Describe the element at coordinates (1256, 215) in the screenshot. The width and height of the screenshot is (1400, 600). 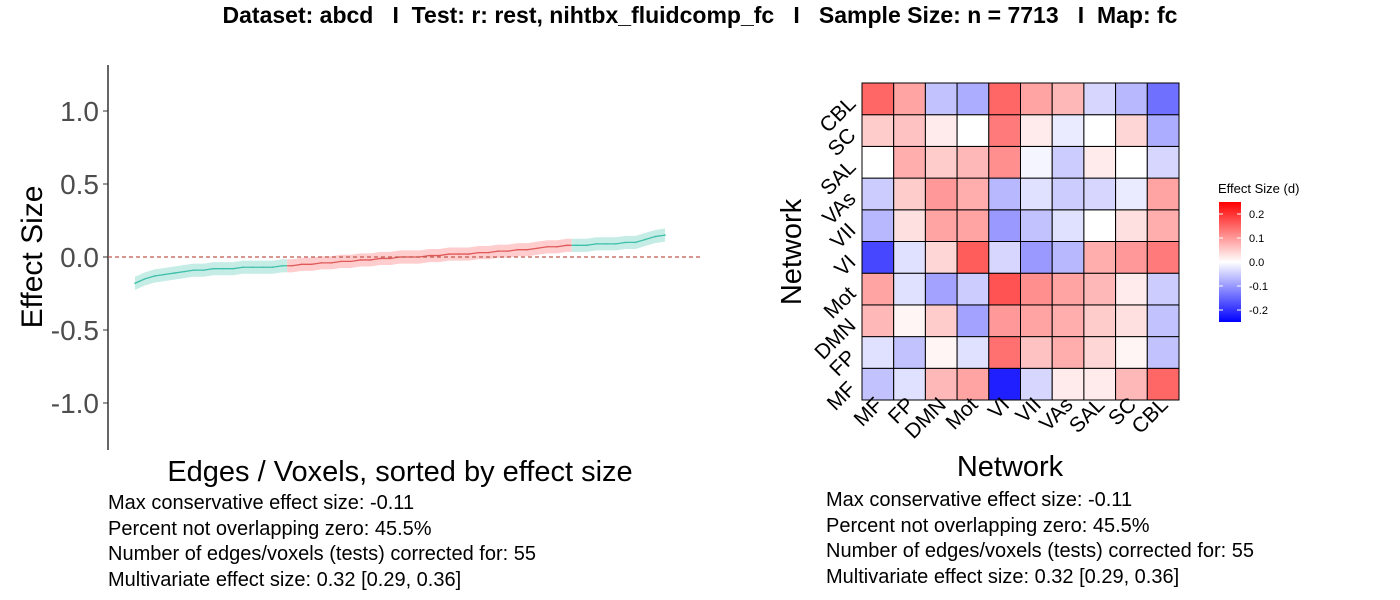
I see `legend-tick-label: 0.2` at that location.